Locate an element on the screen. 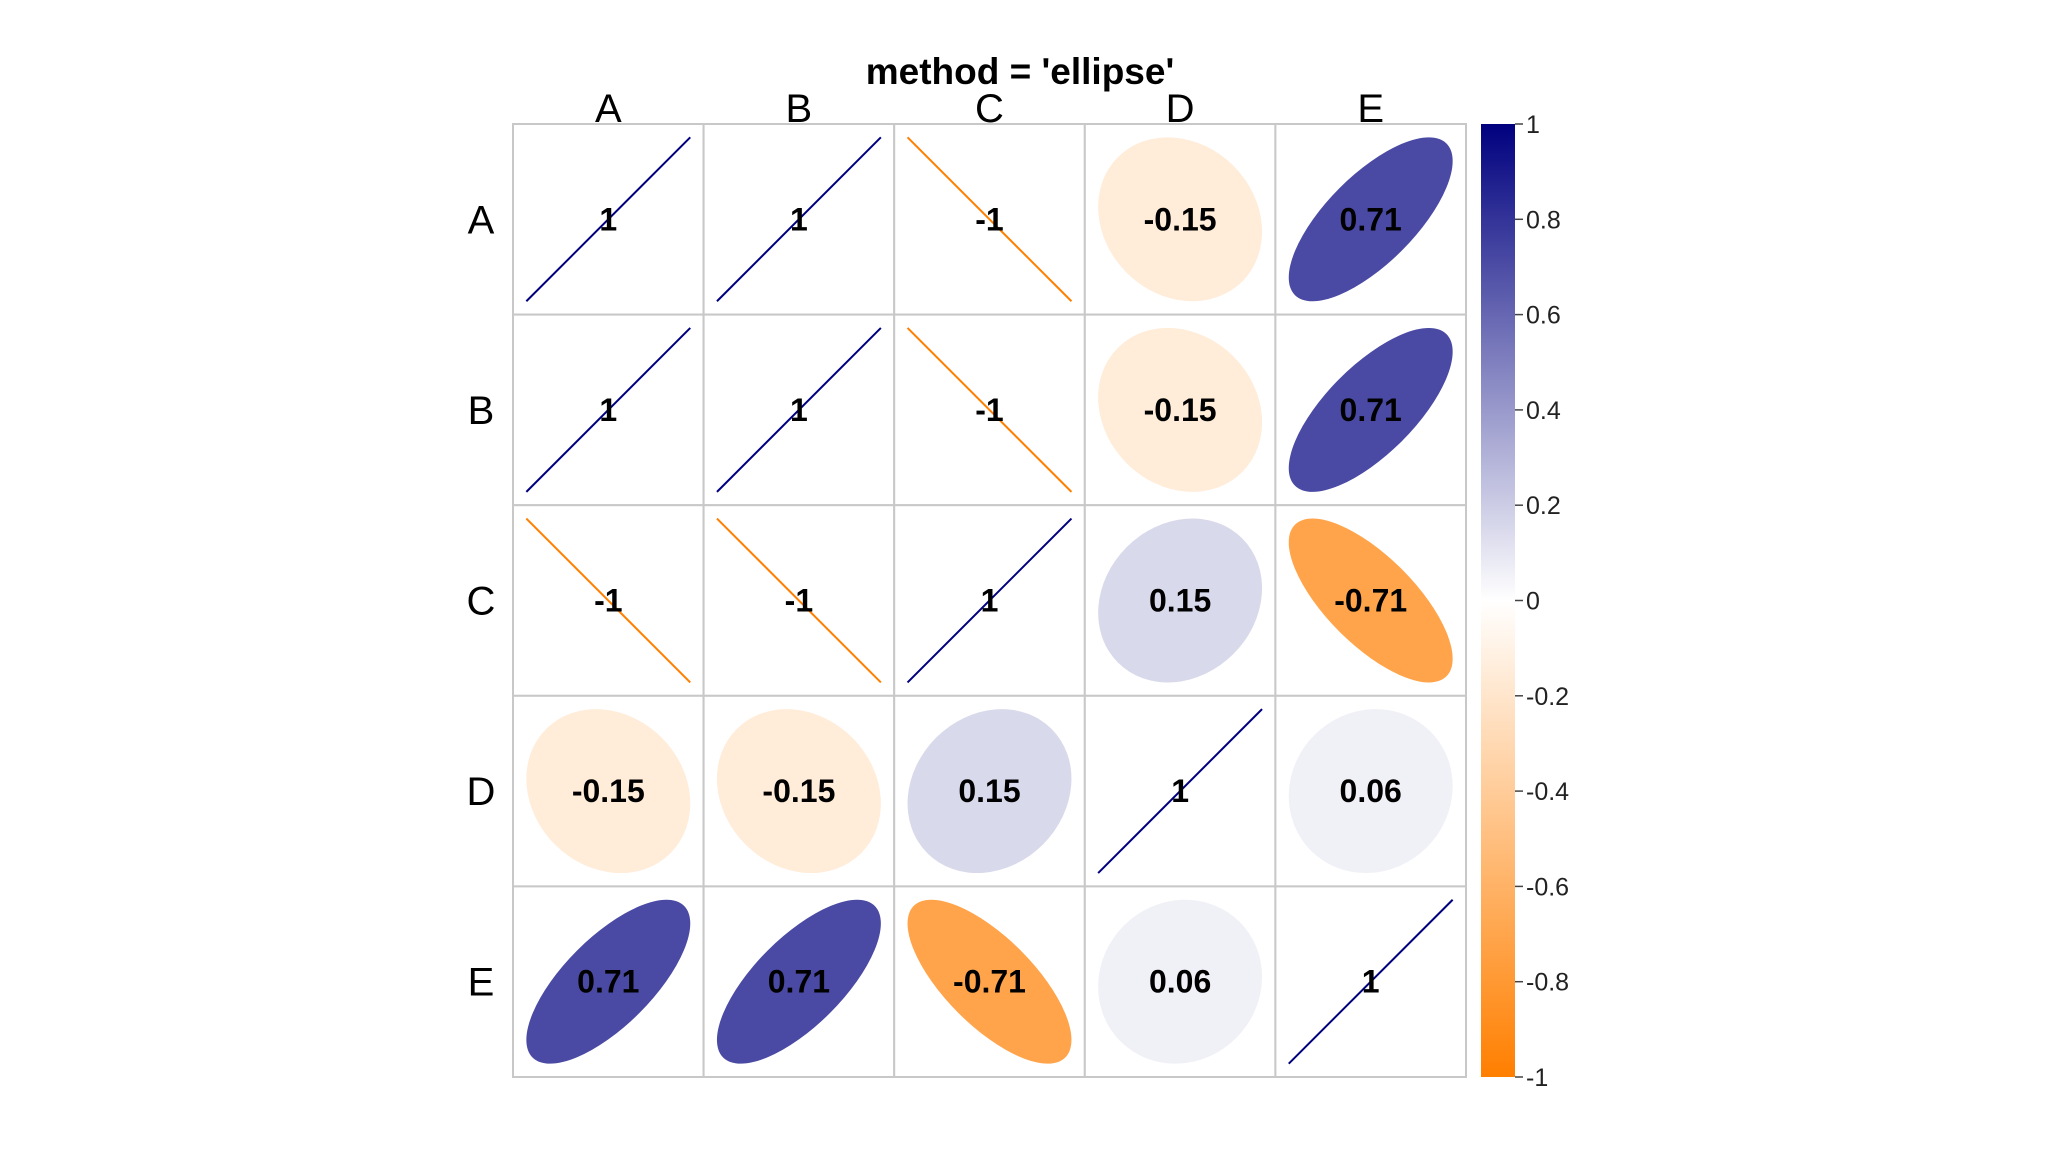 This screenshot has width=2048, height=1157. correlation-ellipse-B-D is located at coordinates (1180, 409).